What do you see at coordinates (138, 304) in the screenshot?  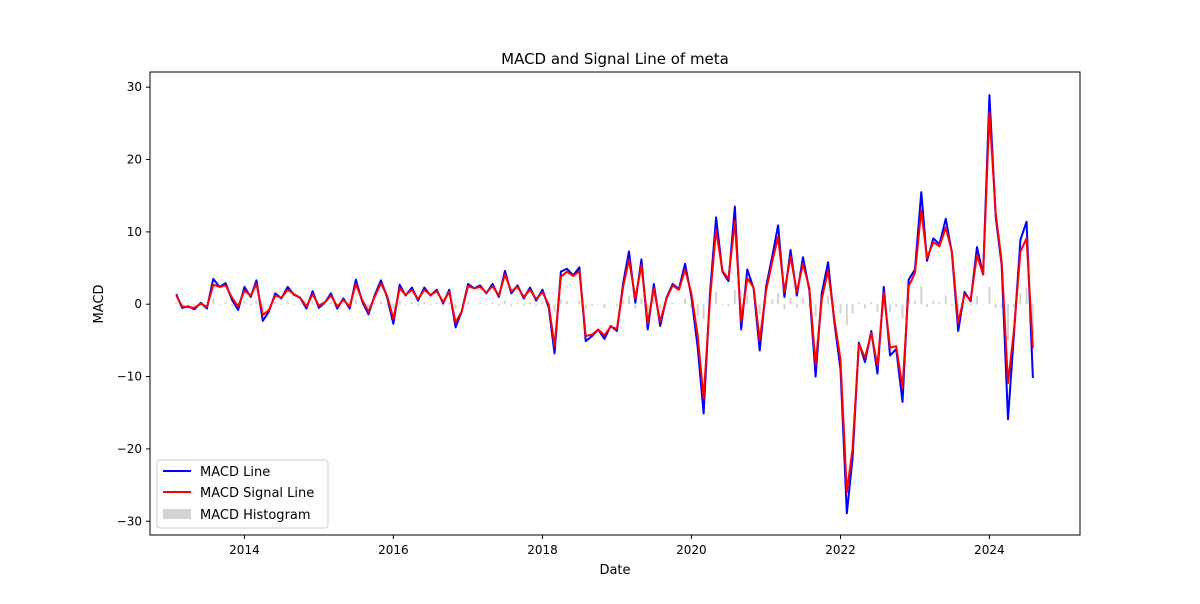 I see `y-tick-label: 0` at bounding box center [138, 304].